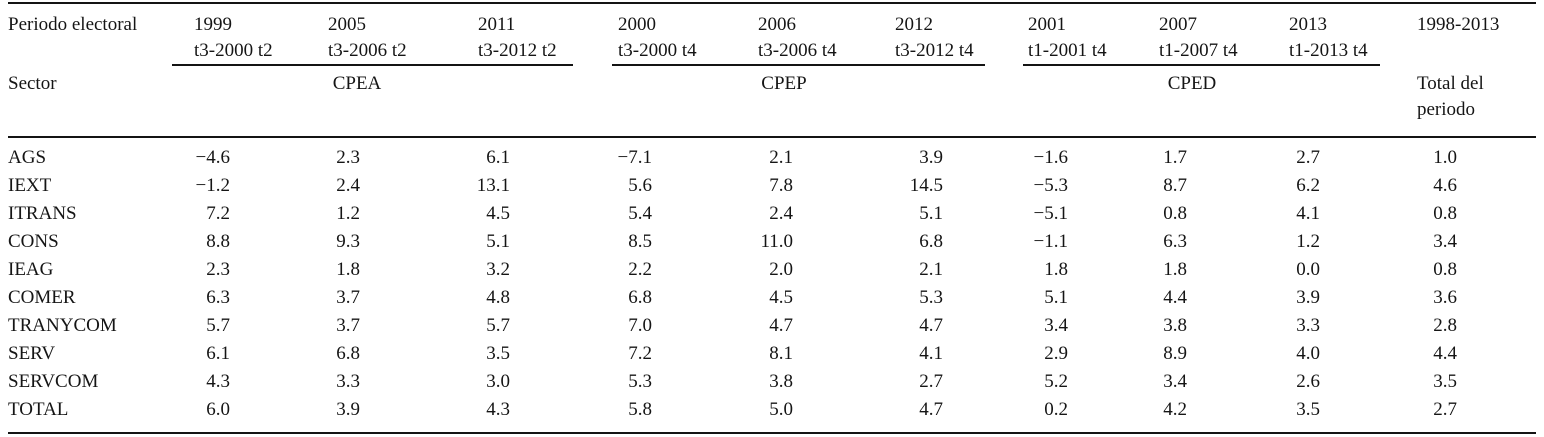 The width and height of the screenshot is (1544, 437). I want to click on period-range: t1-2007 t4, so click(1198, 50).